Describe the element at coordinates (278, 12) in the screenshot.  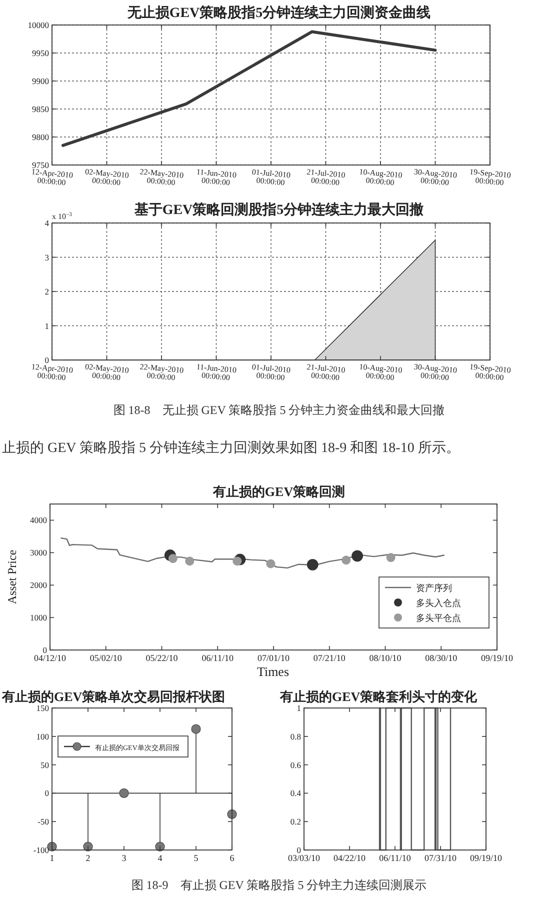
I see `chart-title: 无止损GEV策略股指5分钟连续主力回测资金曲线` at that location.